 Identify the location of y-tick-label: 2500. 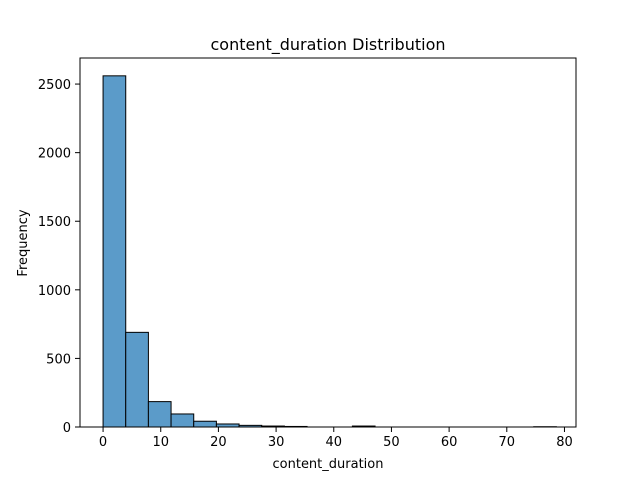
(54, 85).